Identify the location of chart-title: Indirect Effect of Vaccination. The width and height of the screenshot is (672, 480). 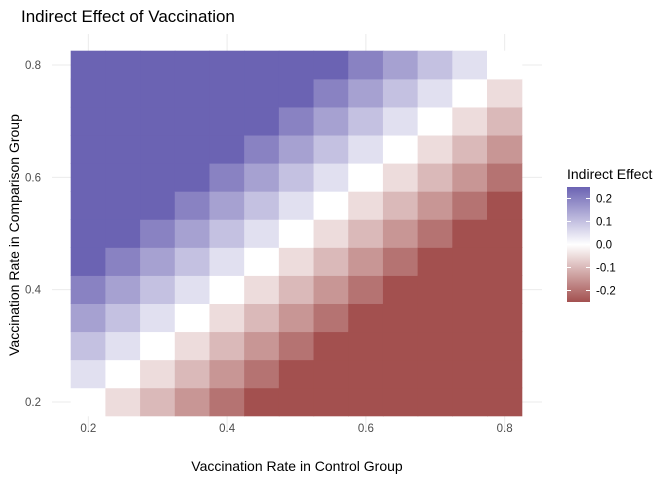
(128, 16).